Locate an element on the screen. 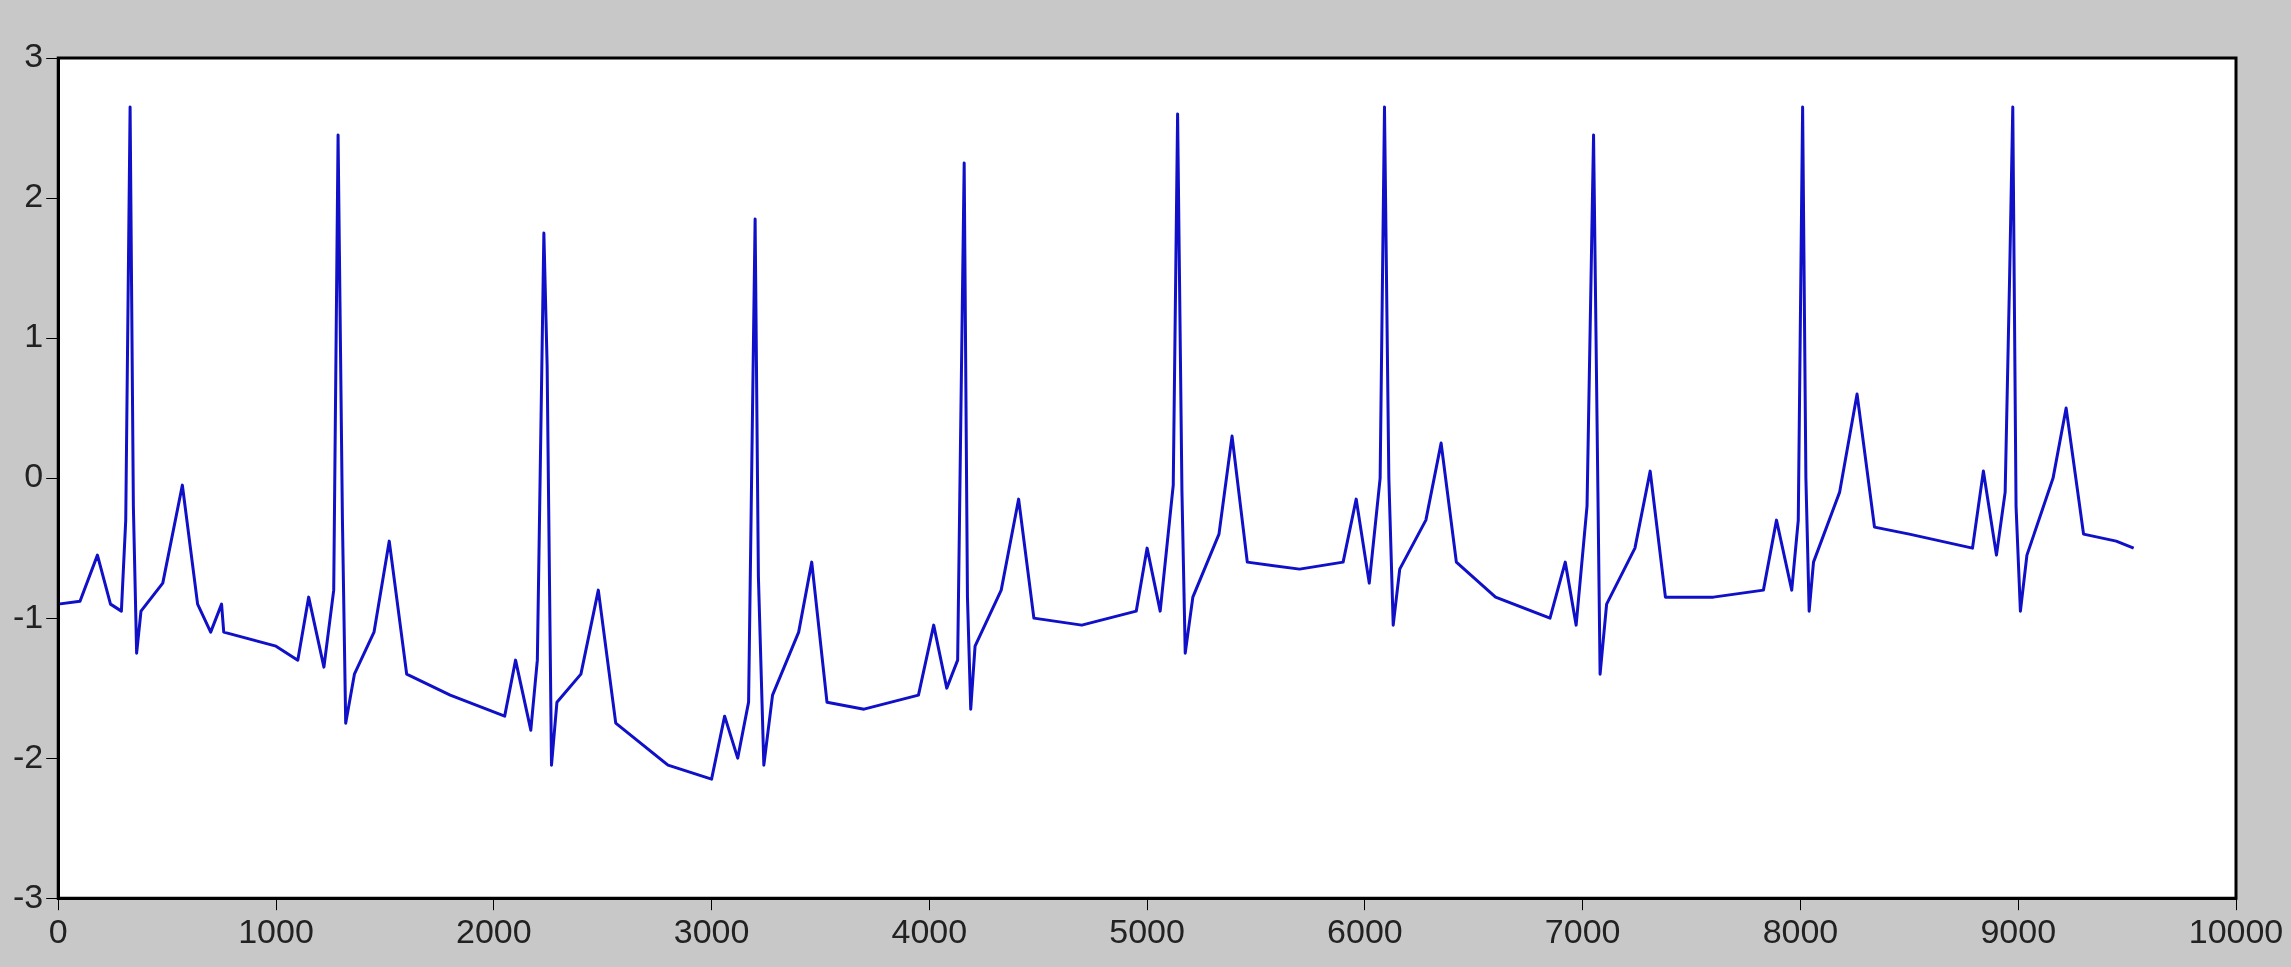 This screenshot has width=2291, height=967. x-tick-label: 10000 is located at coordinates (2236, 930).